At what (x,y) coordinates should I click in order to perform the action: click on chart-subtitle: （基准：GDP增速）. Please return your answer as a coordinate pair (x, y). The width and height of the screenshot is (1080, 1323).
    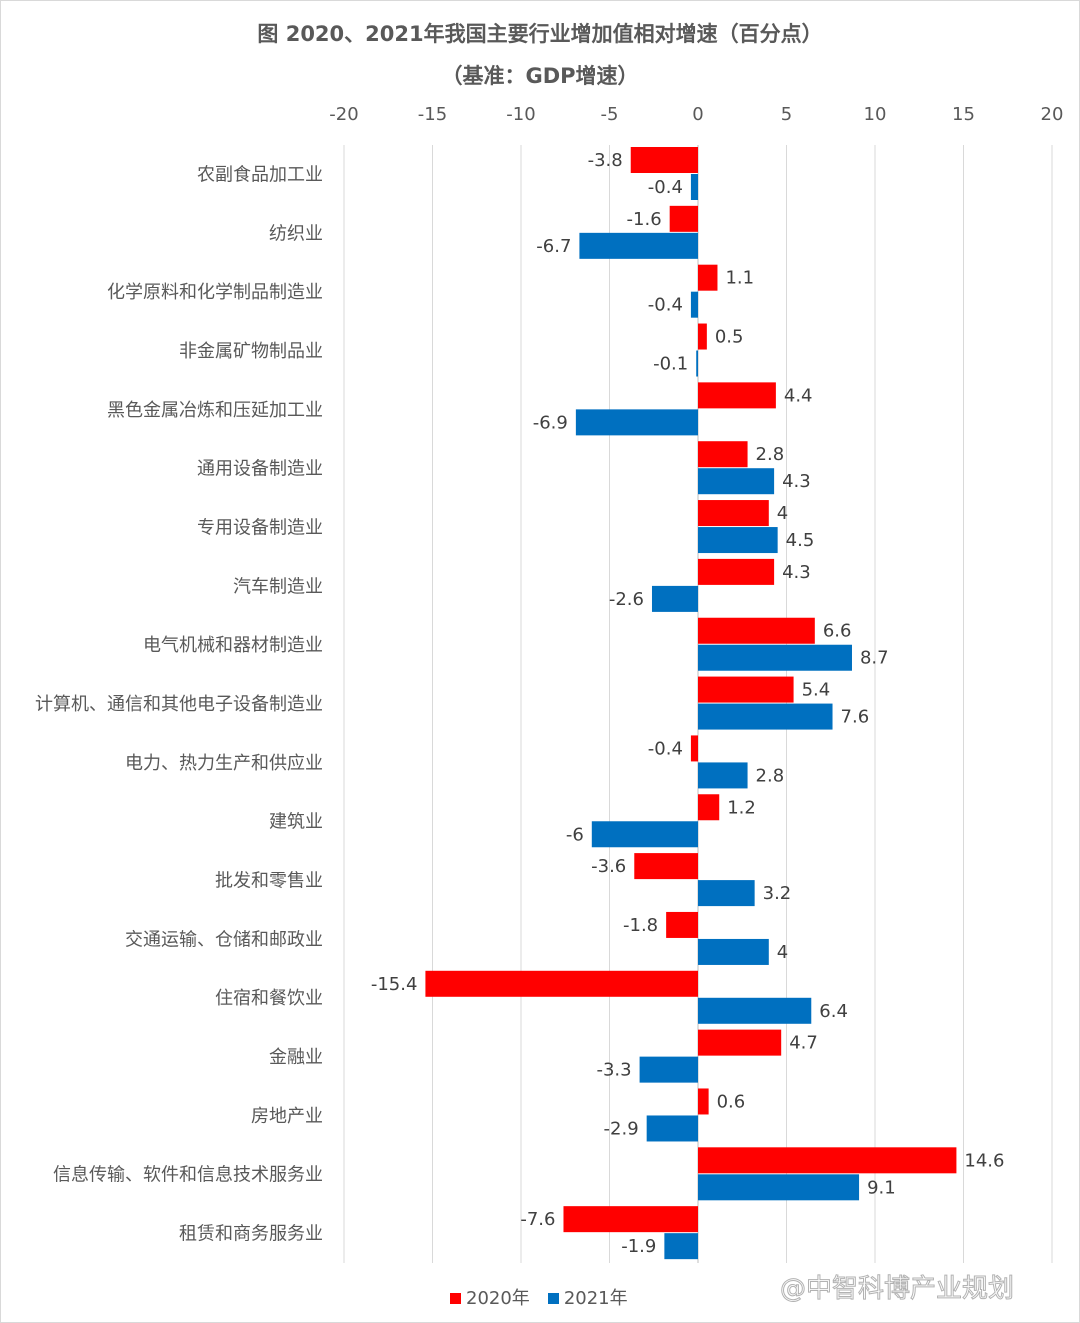
    Looking at the image, I should click on (540, 76).